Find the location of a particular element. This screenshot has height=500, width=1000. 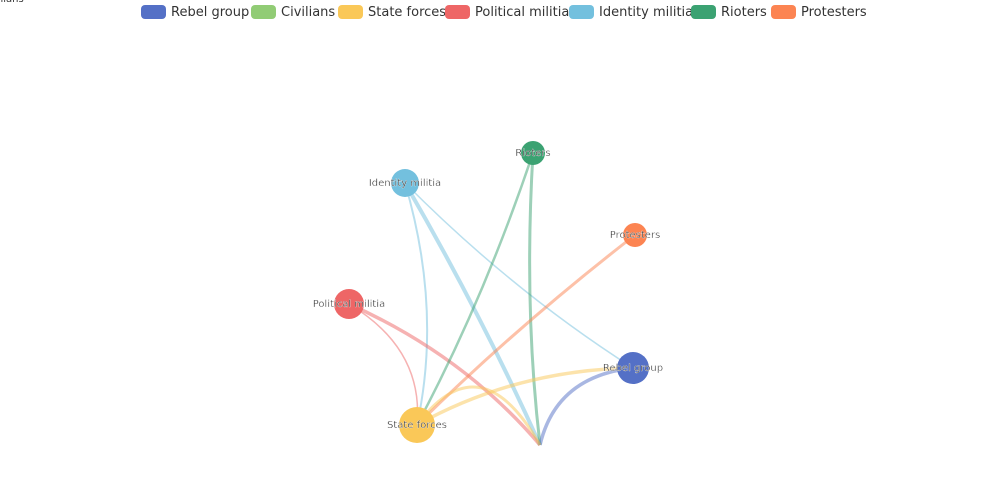

node-label: Rebel group is located at coordinates (633, 368).